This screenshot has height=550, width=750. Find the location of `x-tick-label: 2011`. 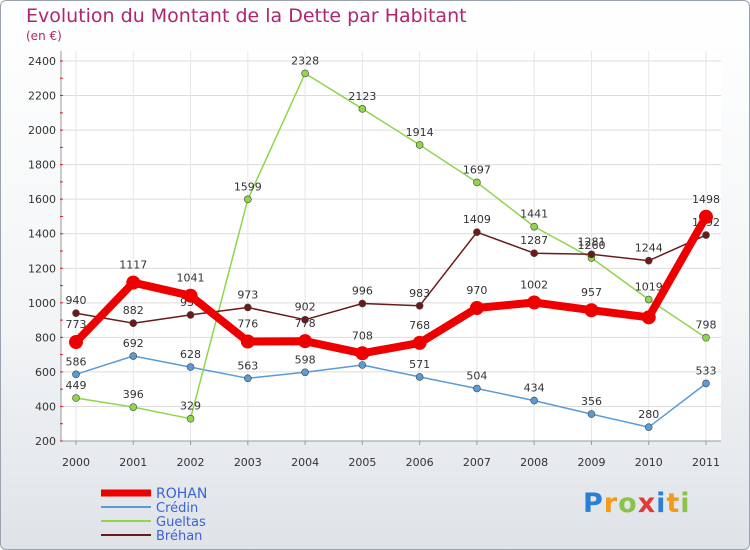

x-tick-label: 2011 is located at coordinates (706, 462).